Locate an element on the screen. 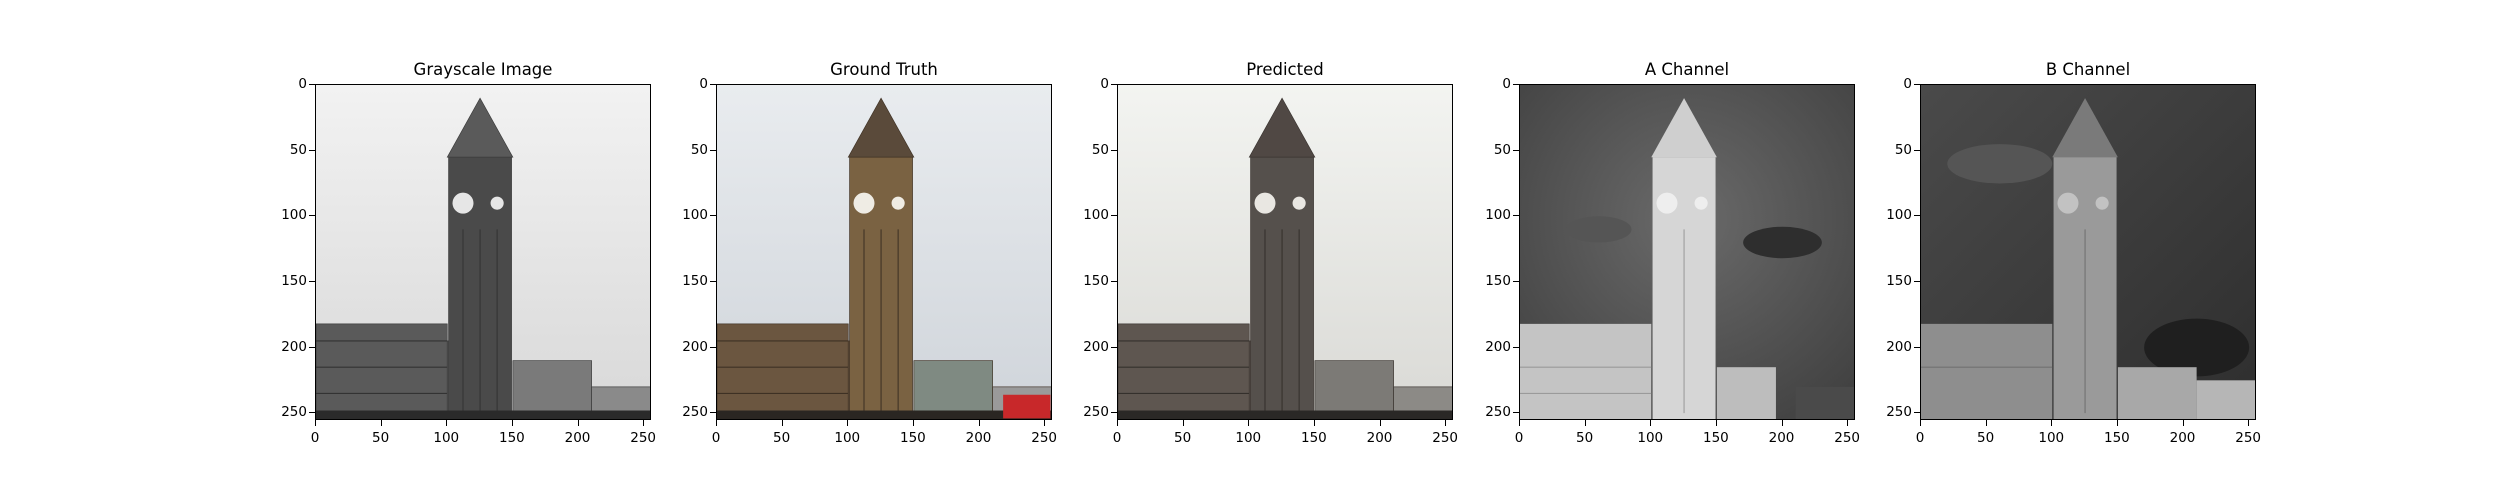 The image size is (2500, 500). x-tick-label: 0 is located at coordinates (1920, 438).